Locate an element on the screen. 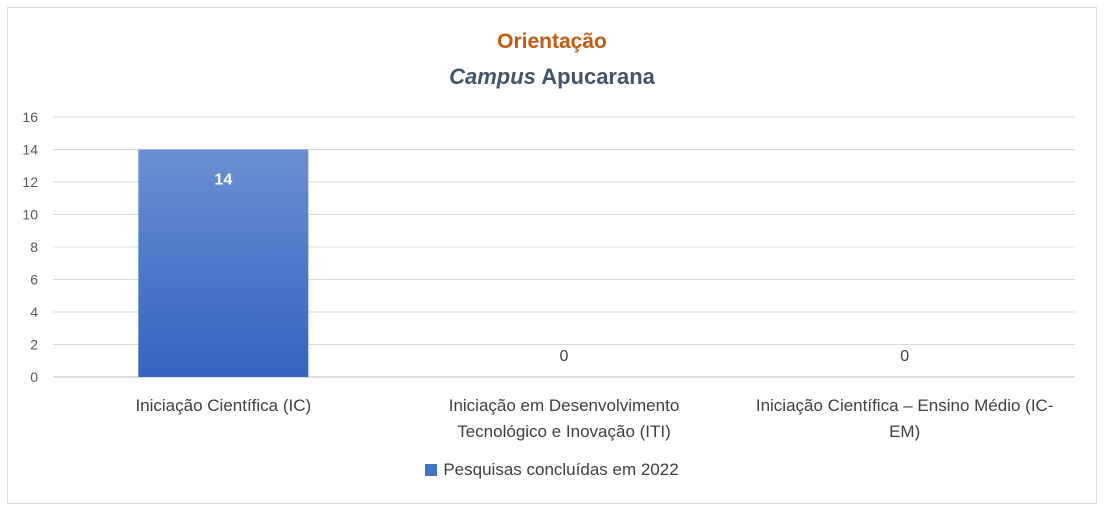  chart-subtitle: Campus Apucarana is located at coordinates (552, 77).